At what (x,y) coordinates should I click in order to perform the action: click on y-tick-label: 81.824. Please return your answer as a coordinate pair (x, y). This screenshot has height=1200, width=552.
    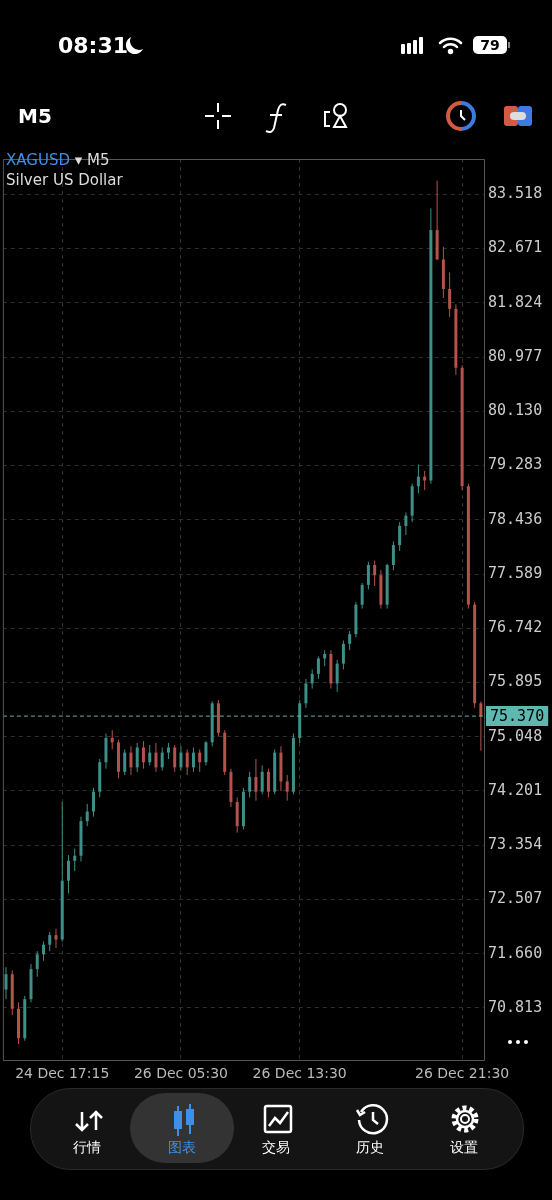
    Looking at the image, I should click on (515, 301).